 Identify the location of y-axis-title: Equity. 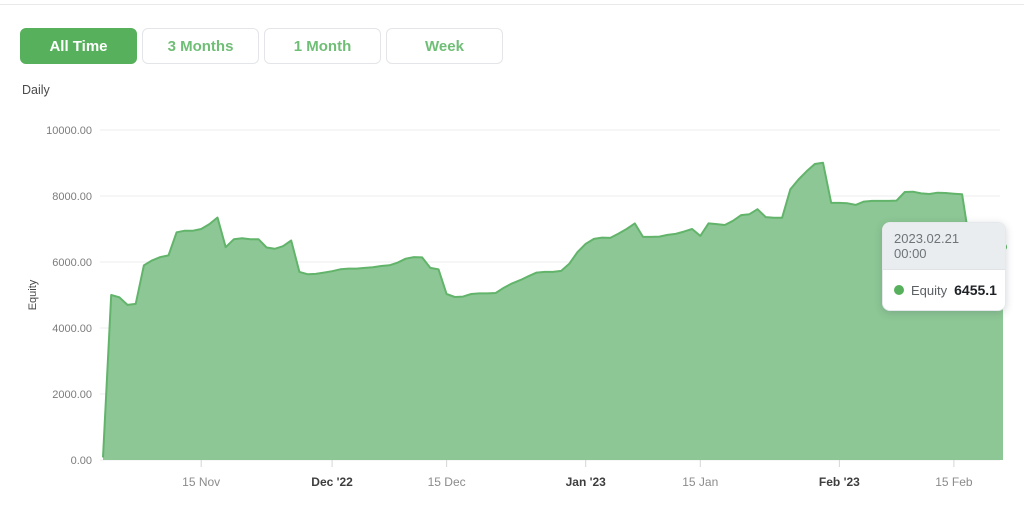
(33, 294).